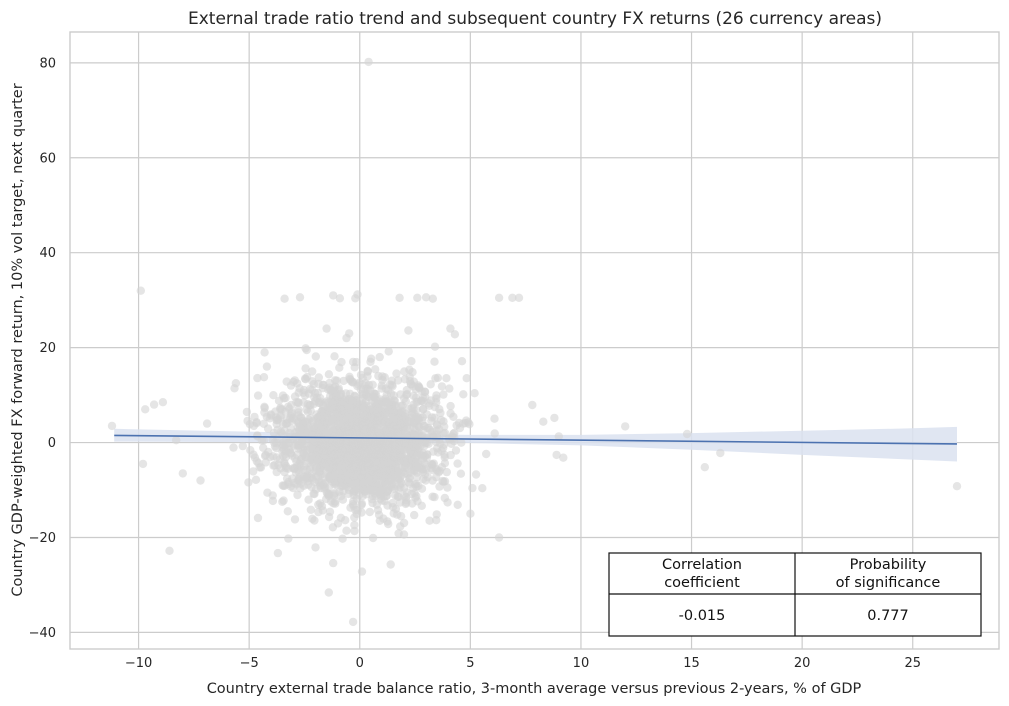 Image resolution: width=1009 pixels, height=706 pixels. Describe the element at coordinates (360, 663) in the screenshot. I see `x-tick-label: 0` at that location.